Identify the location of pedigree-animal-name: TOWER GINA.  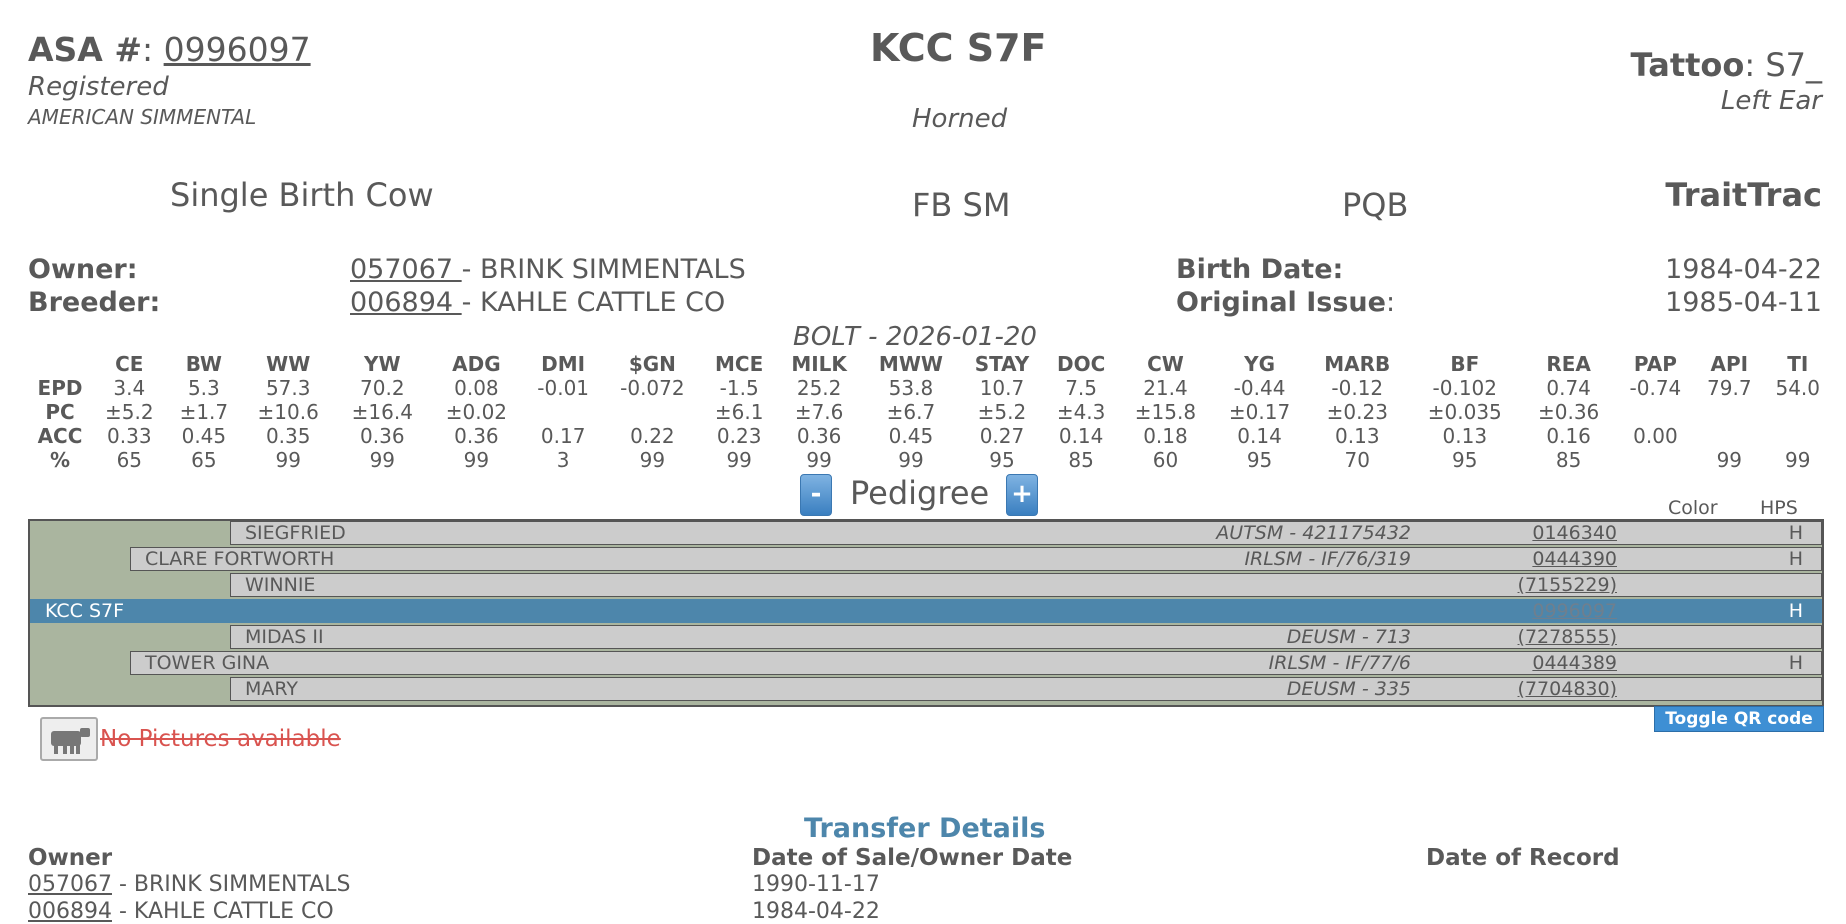
(207, 663).